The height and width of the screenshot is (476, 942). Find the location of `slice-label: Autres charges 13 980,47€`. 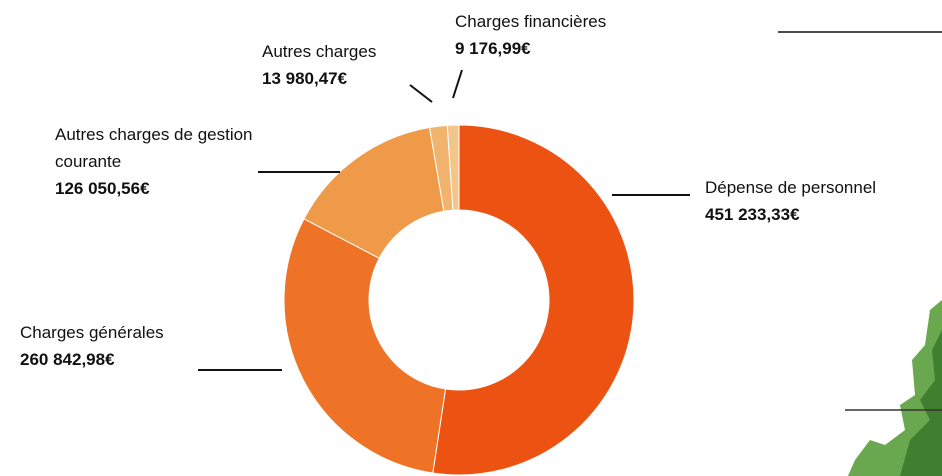

slice-label: Autres charges 13 980,47€ is located at coordinates (332, 65).